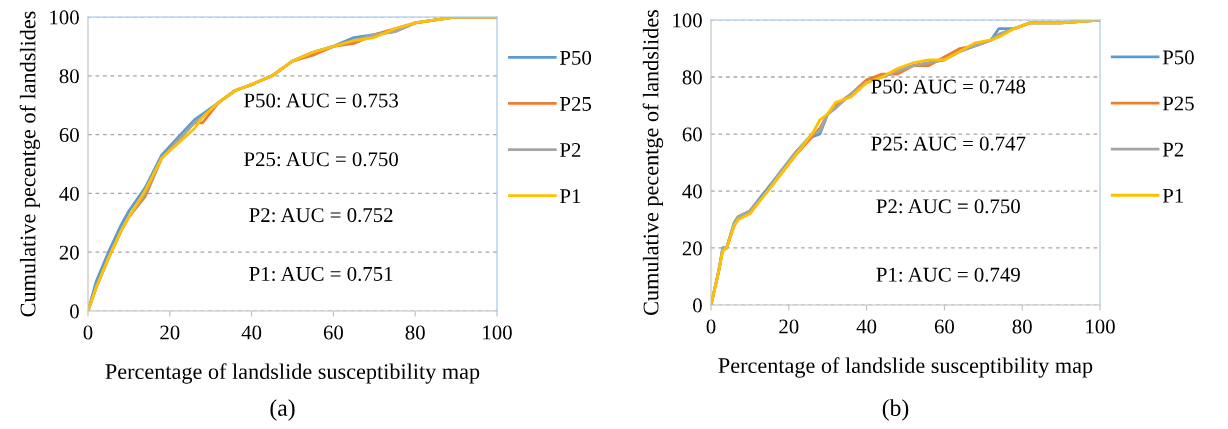  Describe the element at coordinates (948, 86) in the screenshot. I see `annotation: P50: AUC = 0.748` at that location.